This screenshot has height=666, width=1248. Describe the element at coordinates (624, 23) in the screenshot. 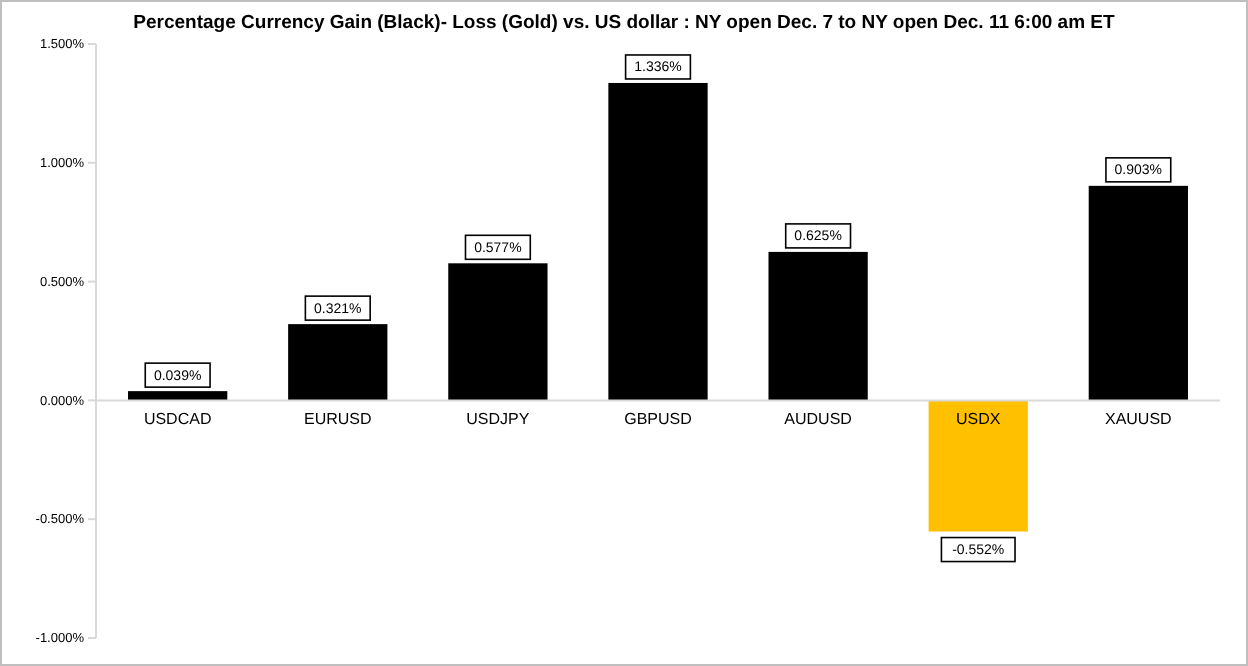

I see `chart-title: Percentage Currency Gain (Black)- Loss (Gold) vs. US dollar : NY open Dec. 7 to NY open Dec. 11 6:00 am ET` at that location.